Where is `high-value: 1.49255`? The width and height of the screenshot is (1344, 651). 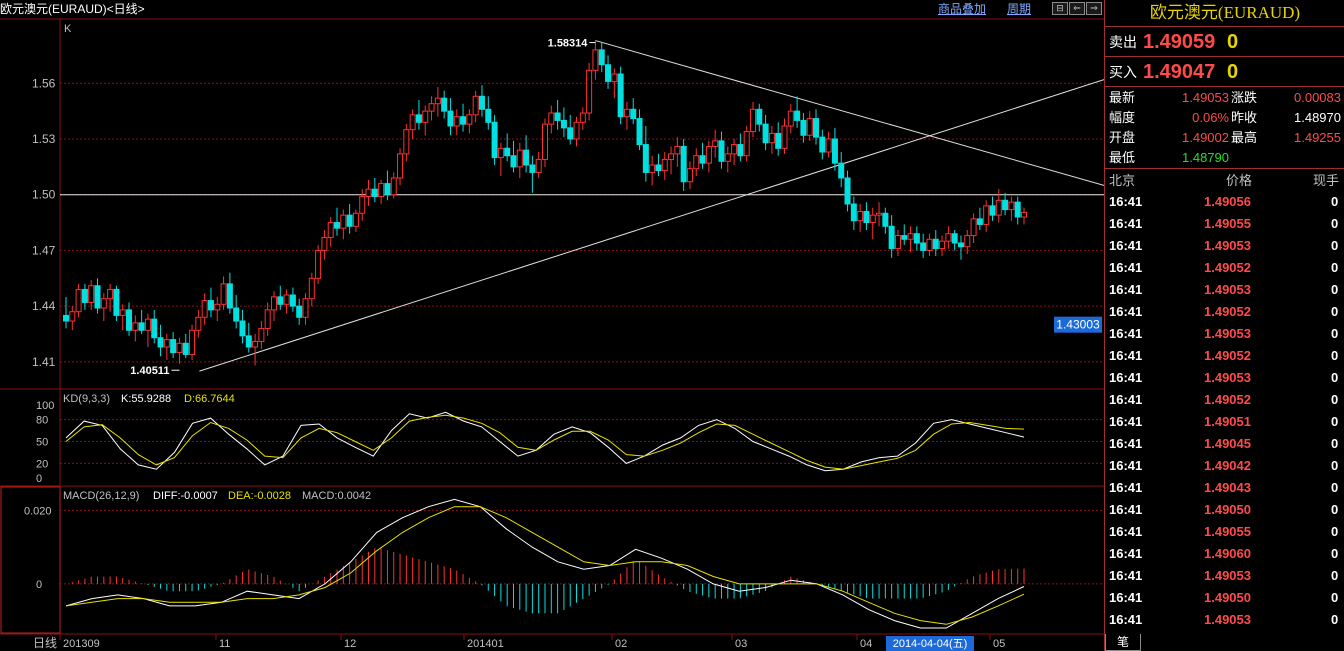
high-value: 1.49255 is located at coordinates (1317, 137).